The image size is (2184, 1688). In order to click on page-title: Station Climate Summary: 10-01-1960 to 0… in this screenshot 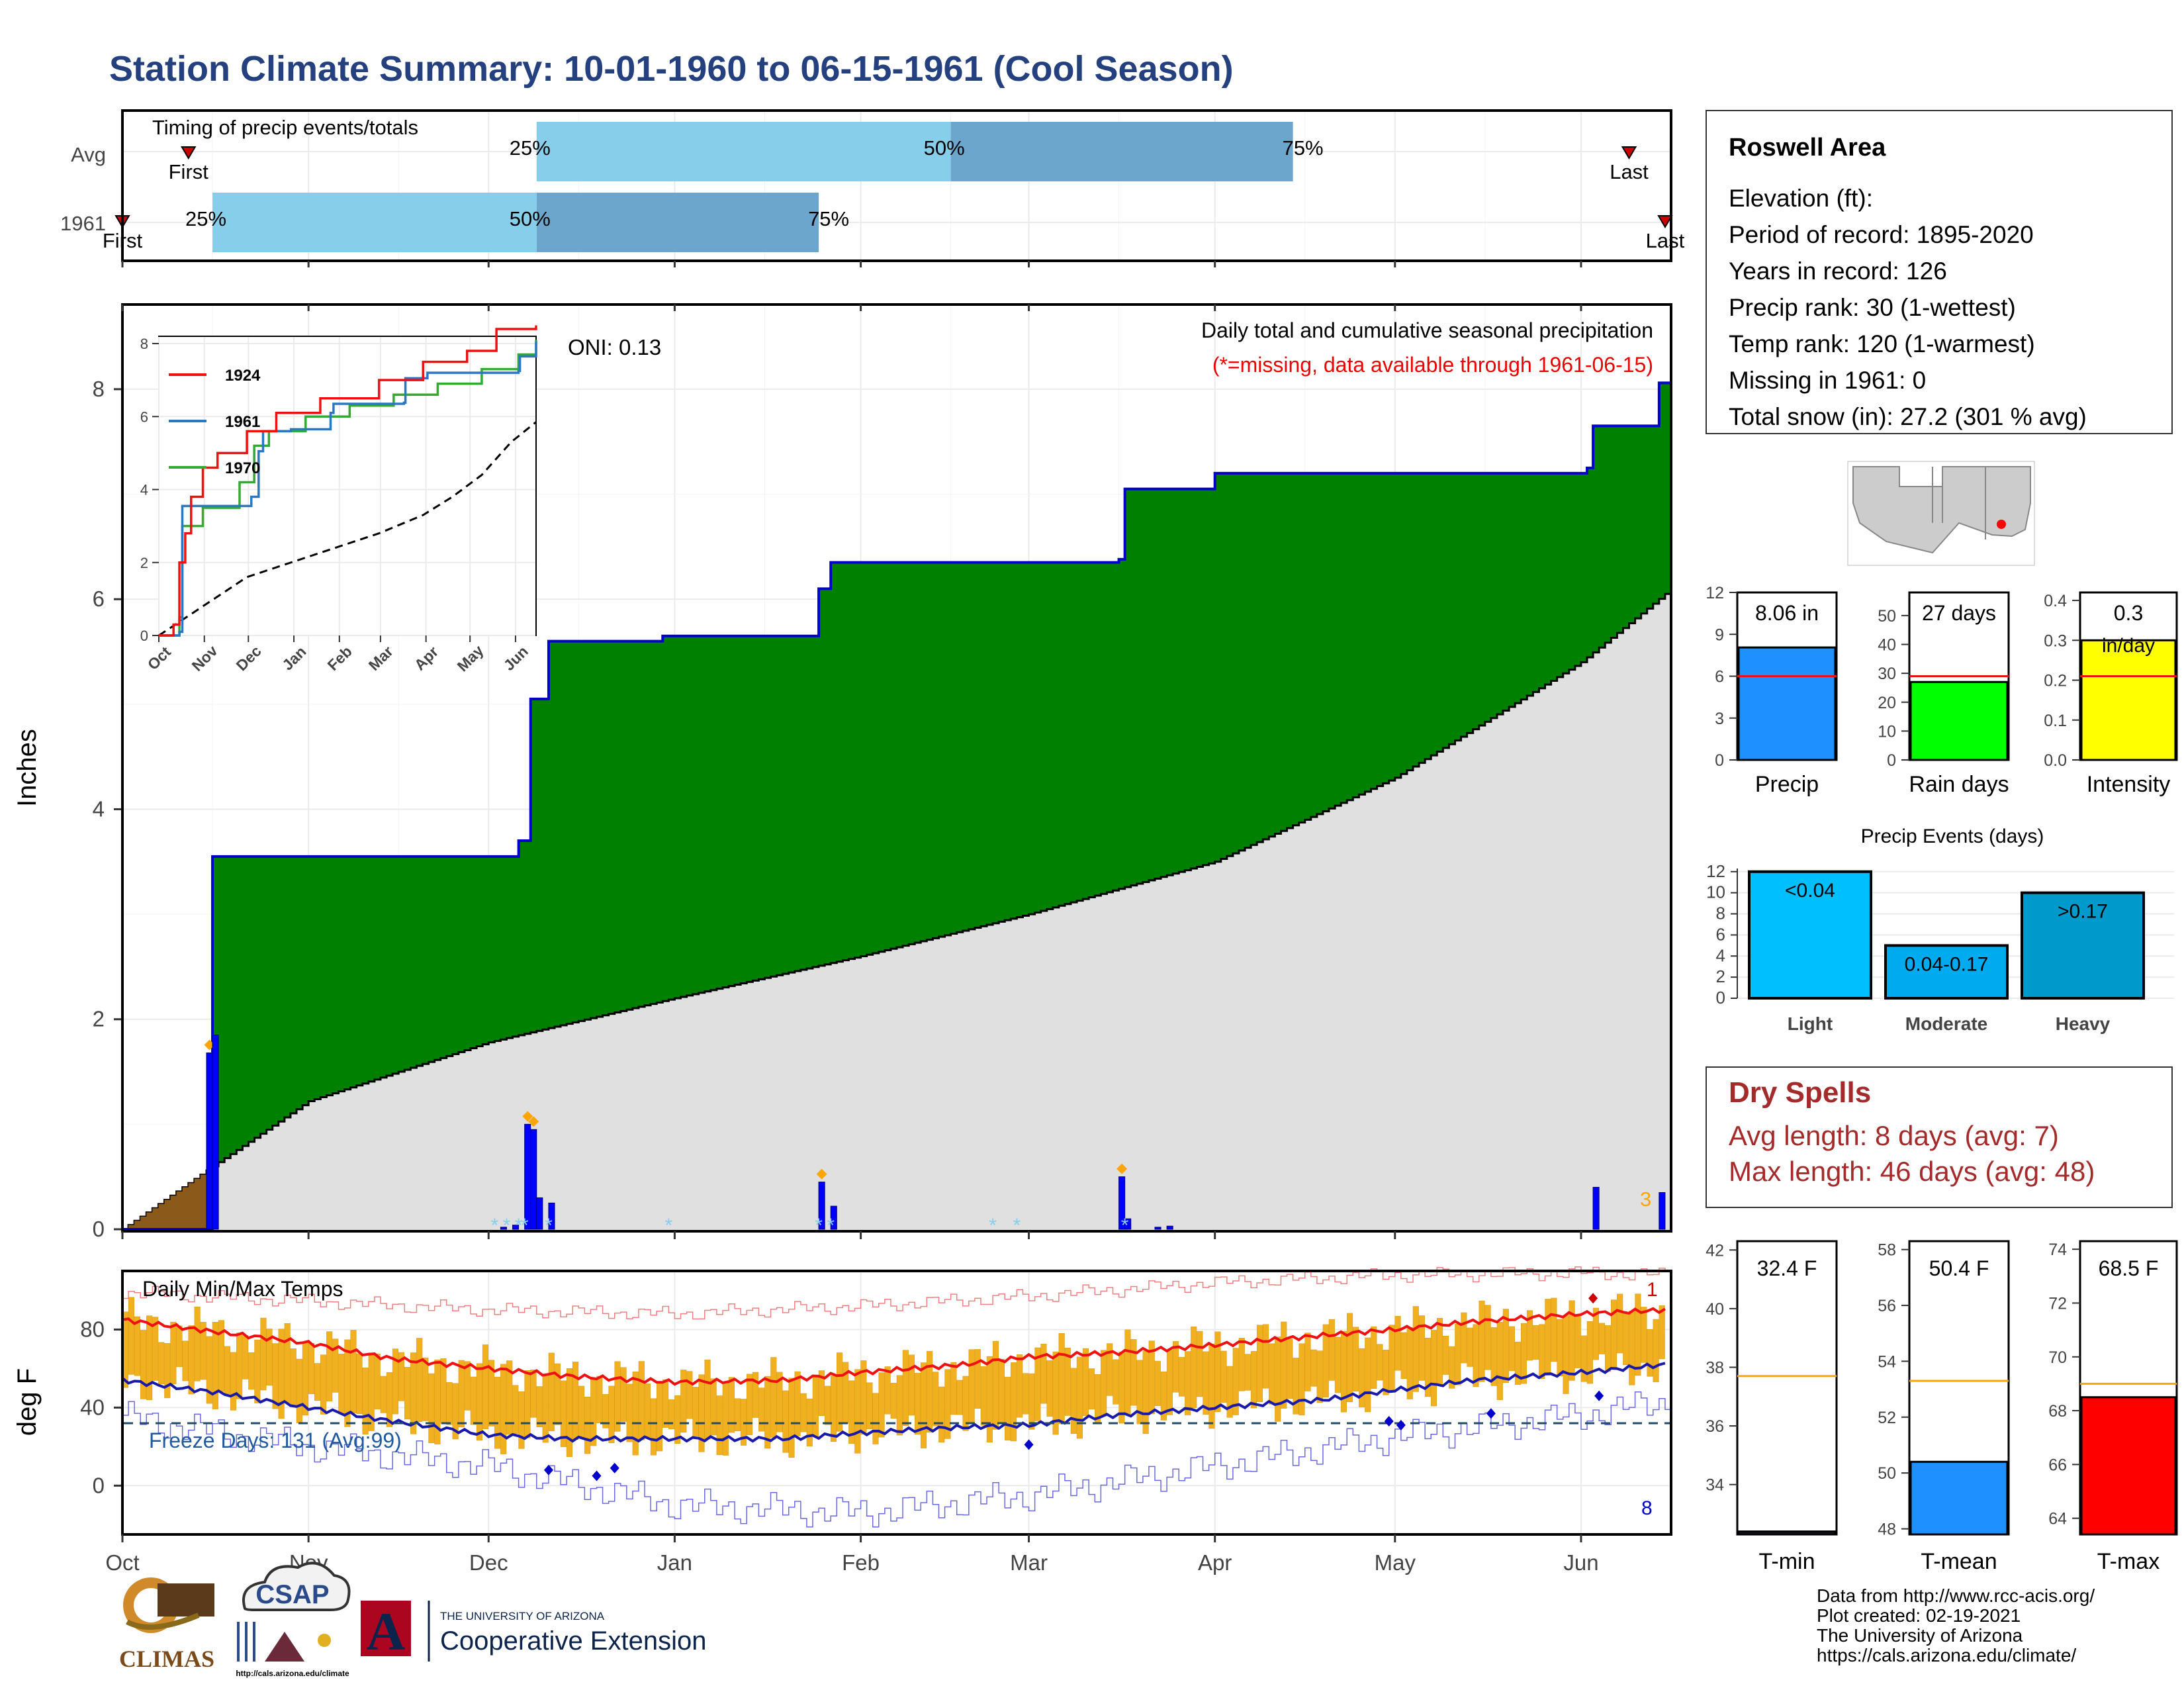, I will do `click(671, 69)`.